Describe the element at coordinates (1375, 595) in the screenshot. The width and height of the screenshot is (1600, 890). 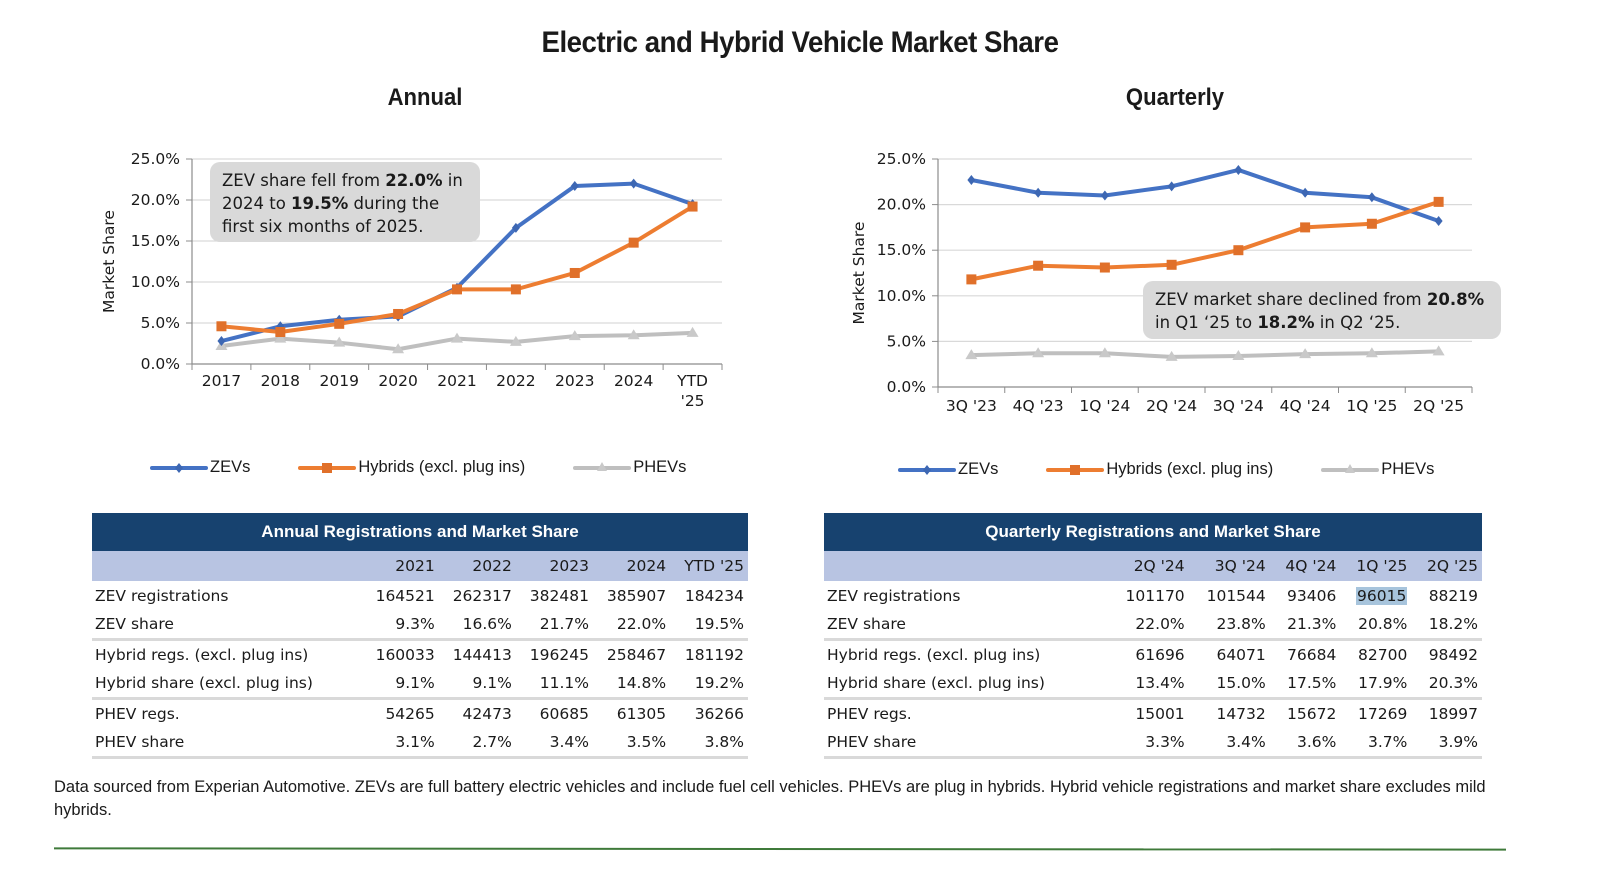
I see `table-cell-selected: 96015` at that location.